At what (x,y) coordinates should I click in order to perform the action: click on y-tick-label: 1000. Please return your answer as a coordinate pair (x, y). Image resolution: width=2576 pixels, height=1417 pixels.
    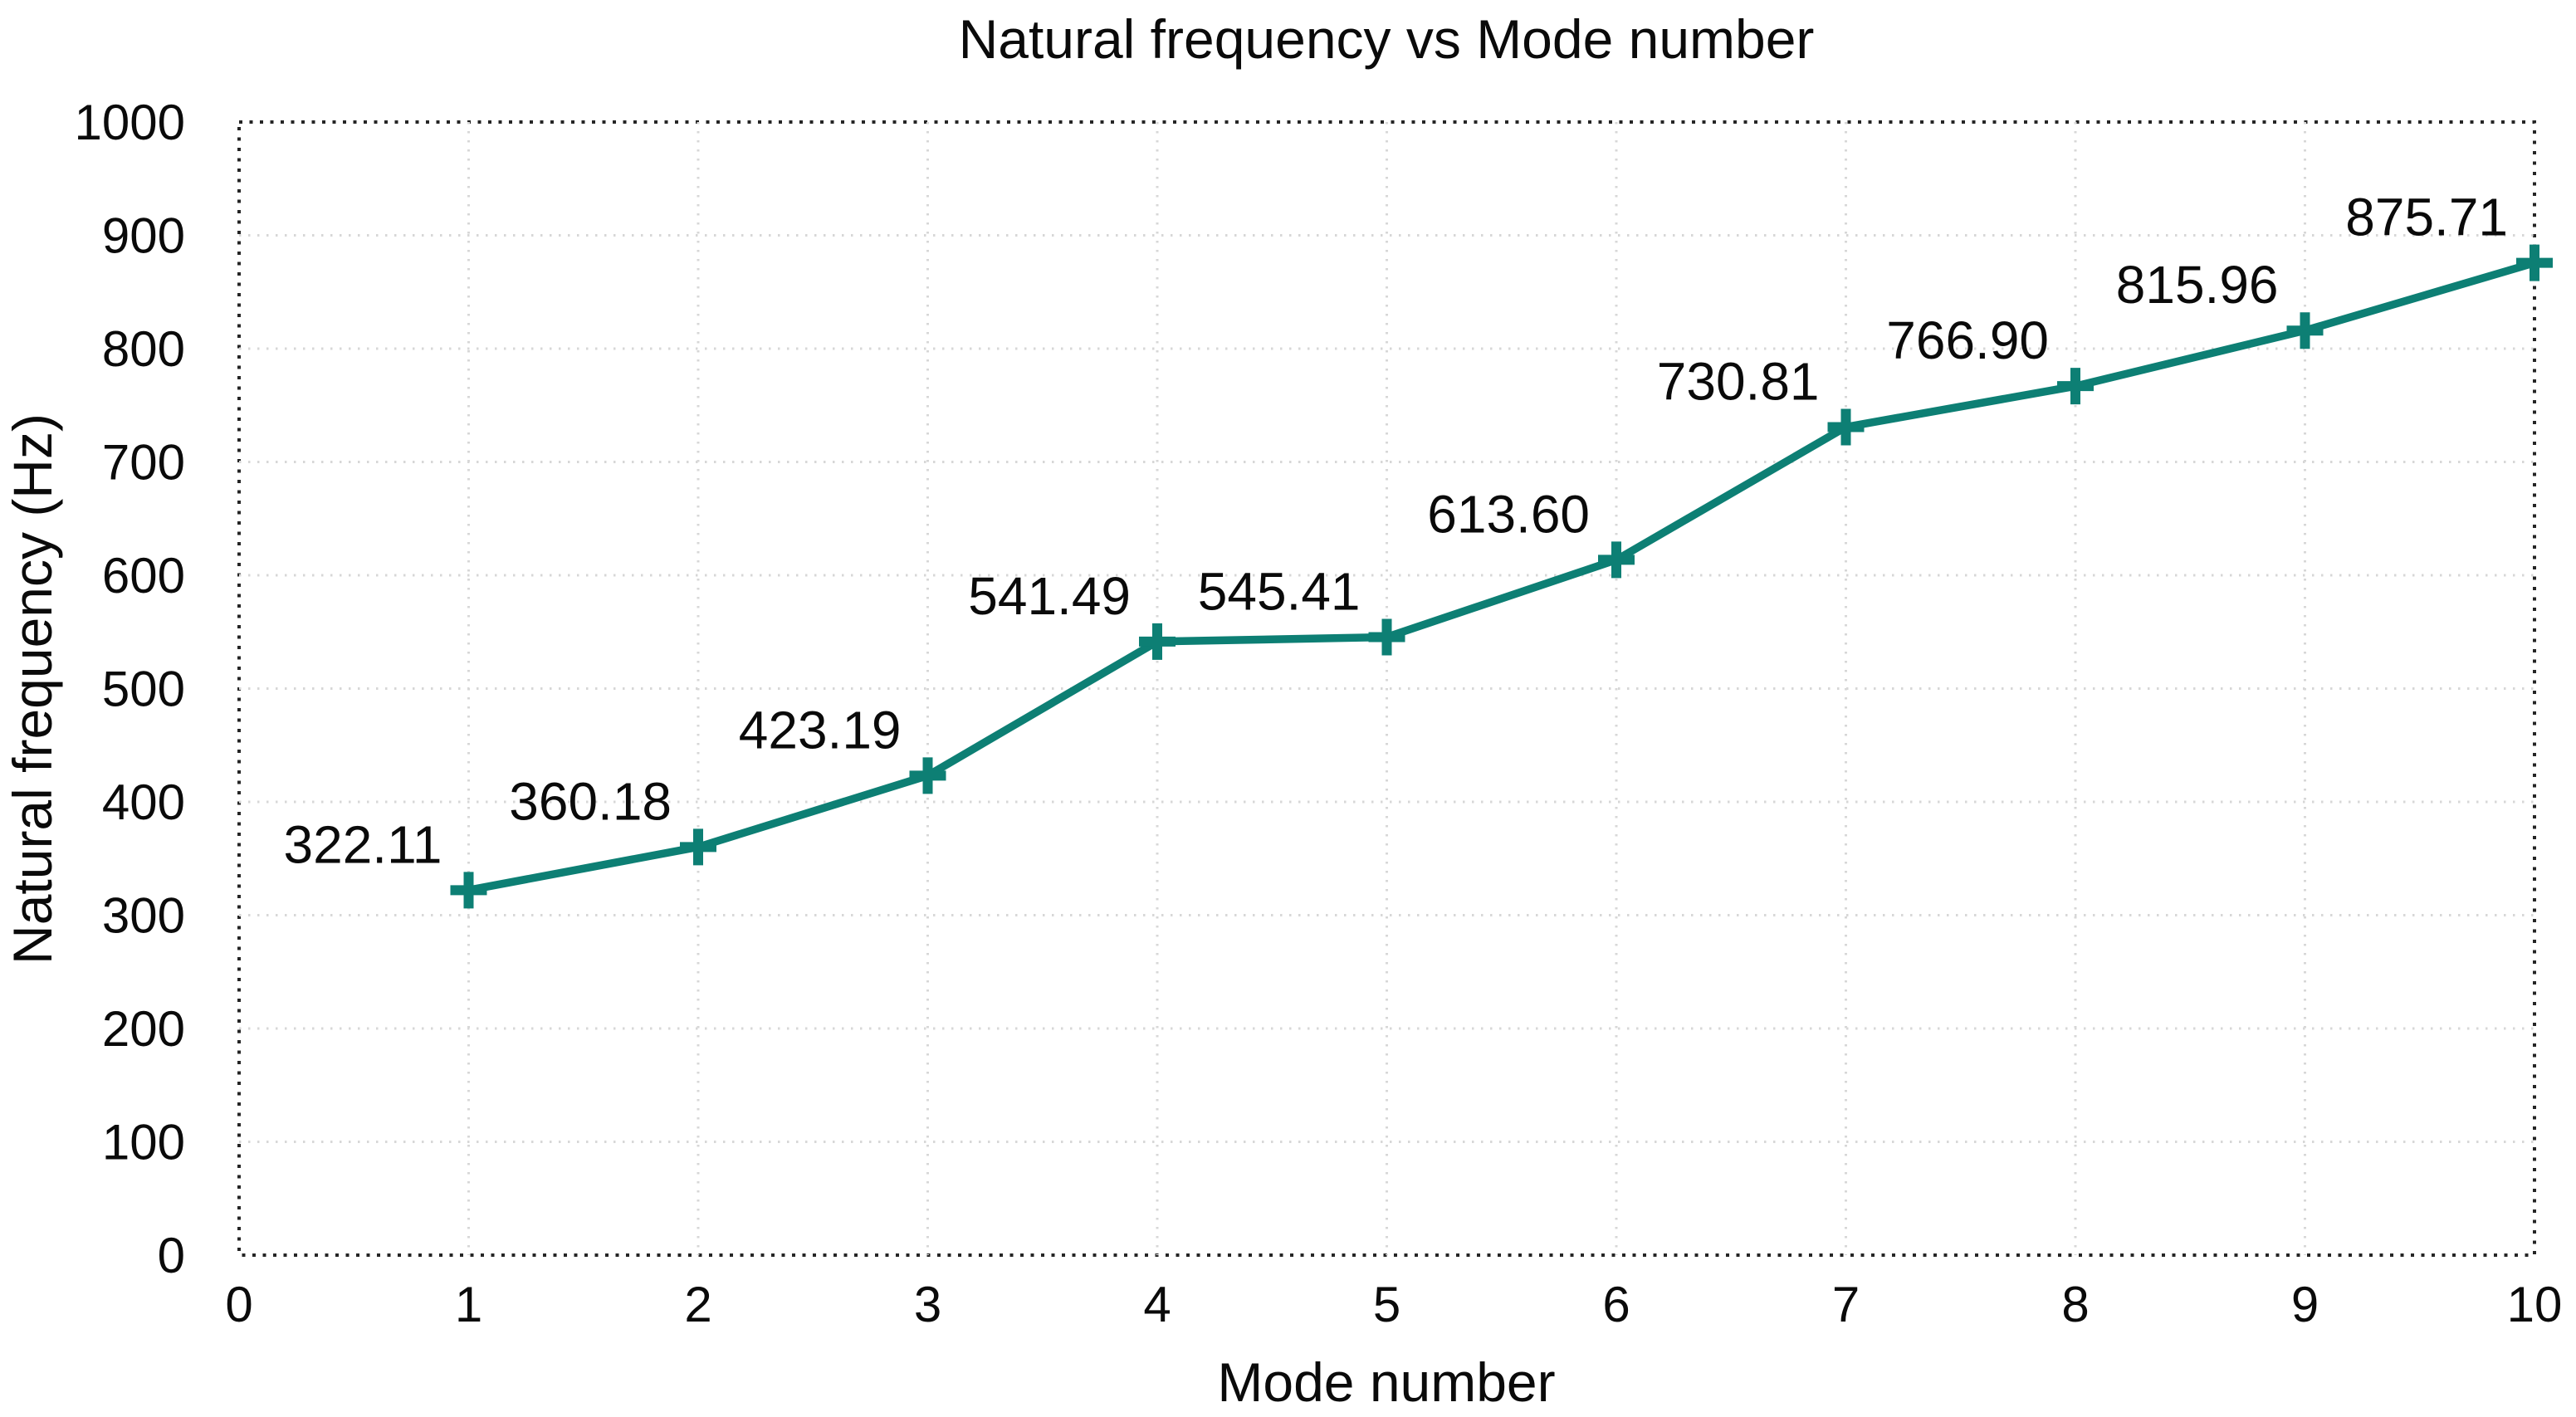
    Looking at the image, I should click on (130, 122).